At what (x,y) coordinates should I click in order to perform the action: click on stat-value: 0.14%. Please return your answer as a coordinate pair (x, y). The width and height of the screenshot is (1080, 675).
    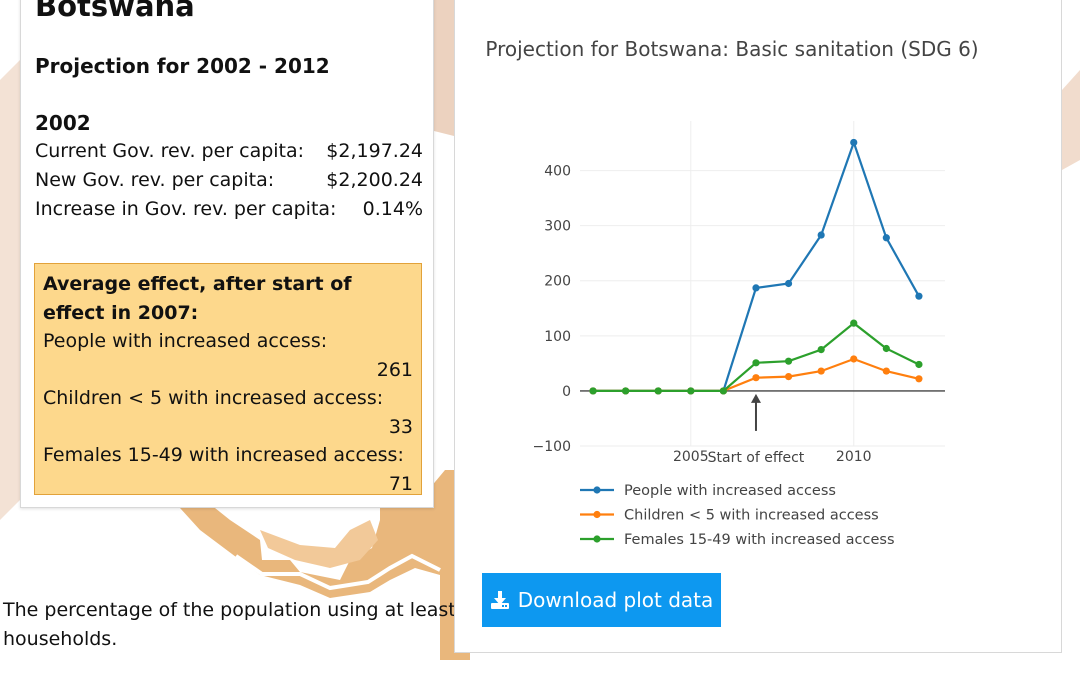
    Looking at the image, I should click on (392, 209).